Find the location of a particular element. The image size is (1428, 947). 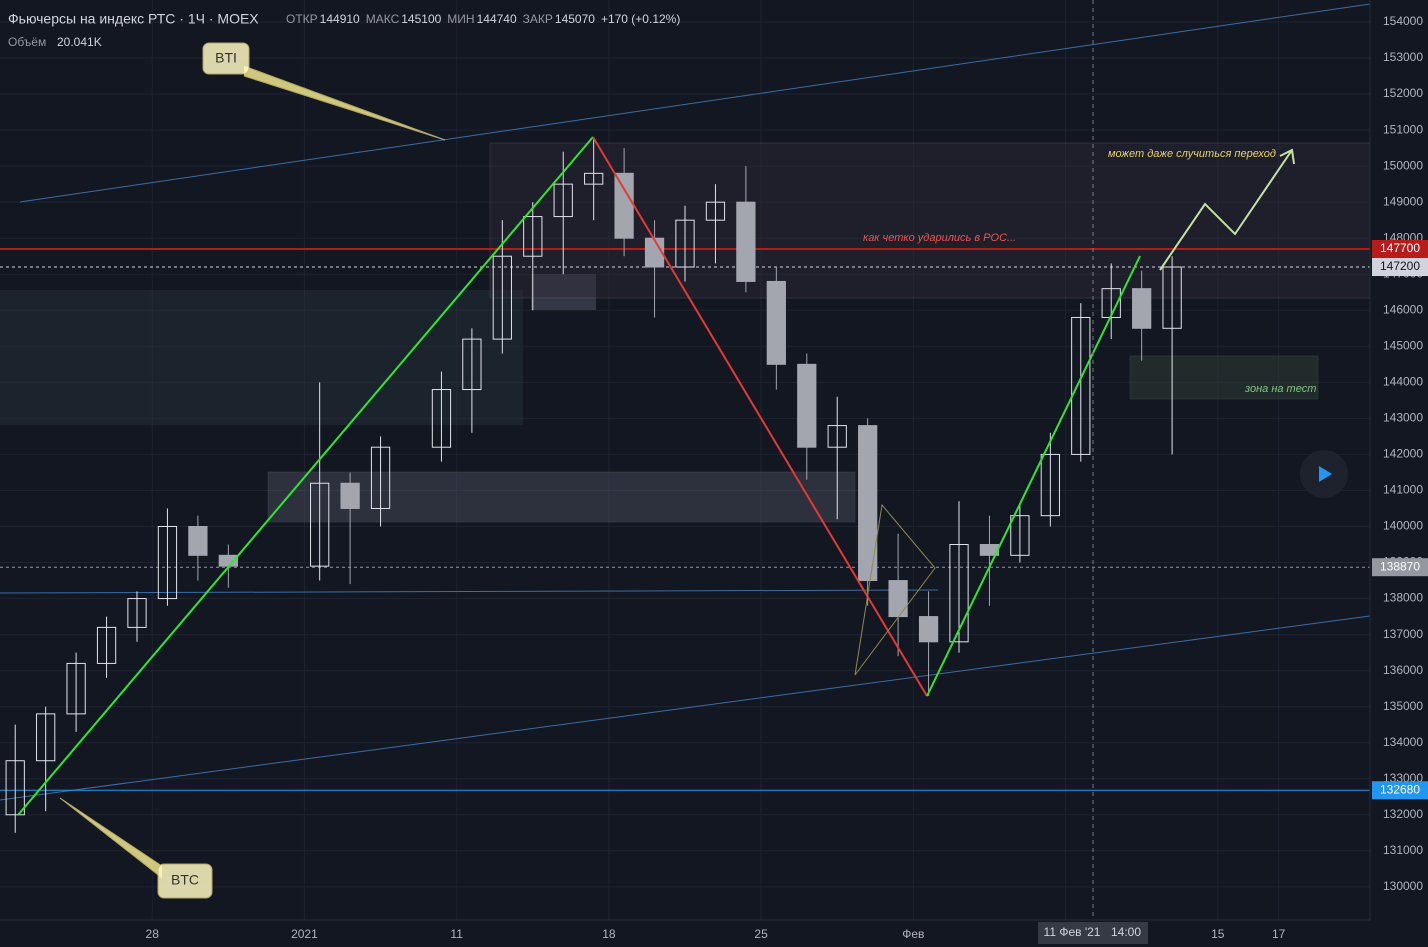

y-tick-label: 143000 is located at coordinates (1403, 418).